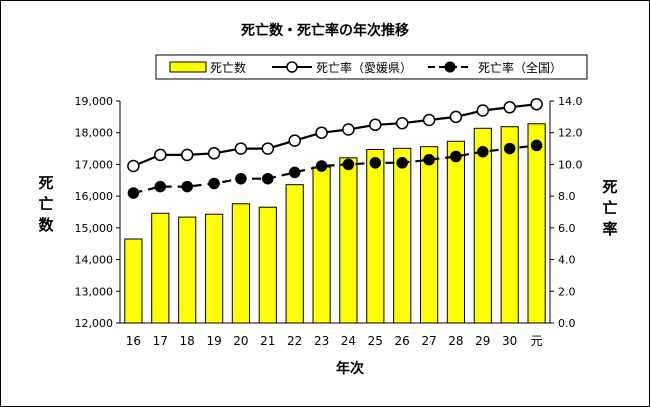  What do you see at coordinates (570, 101) in the screenshot?
I see `y-right-tick-label: 14.0` at bounding box center [570, 101].